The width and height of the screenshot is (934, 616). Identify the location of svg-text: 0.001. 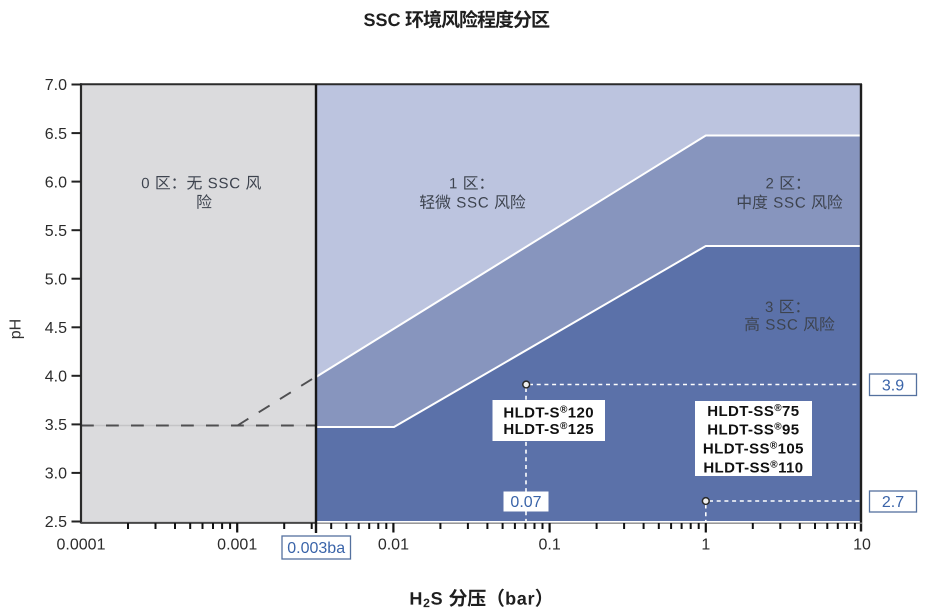
(237, 545).